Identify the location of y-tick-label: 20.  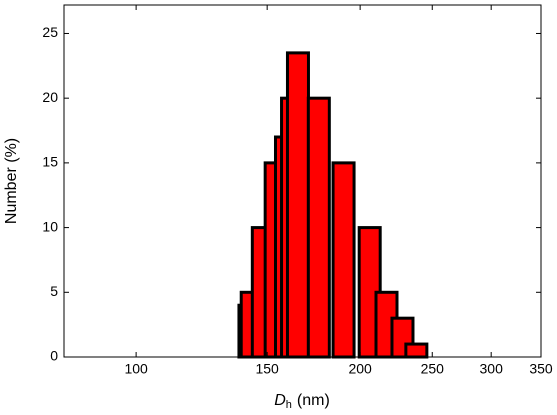
(50, 97).